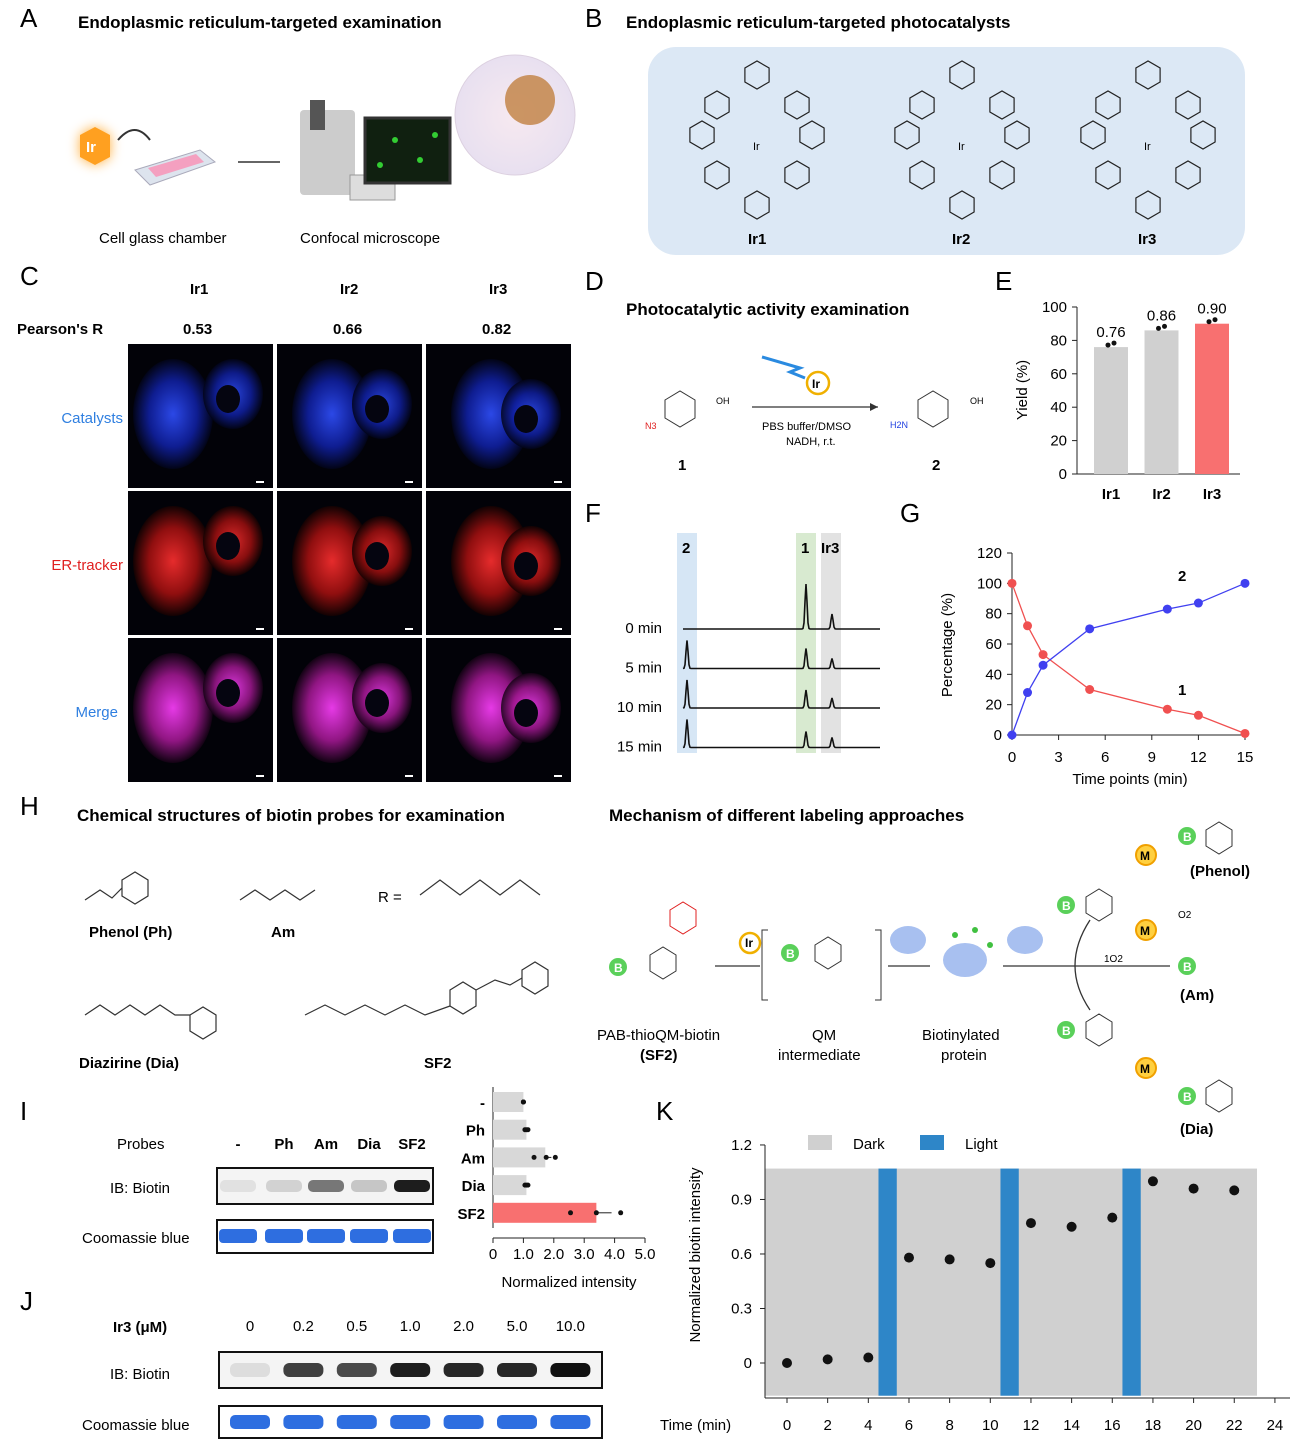 The width and height of the screenshot is (1311, 1452). What do you see at coordinates (1220, 871) in the screenshot?
I see `phenol-label: (Phenol)` at bounding box center [1220, 871].